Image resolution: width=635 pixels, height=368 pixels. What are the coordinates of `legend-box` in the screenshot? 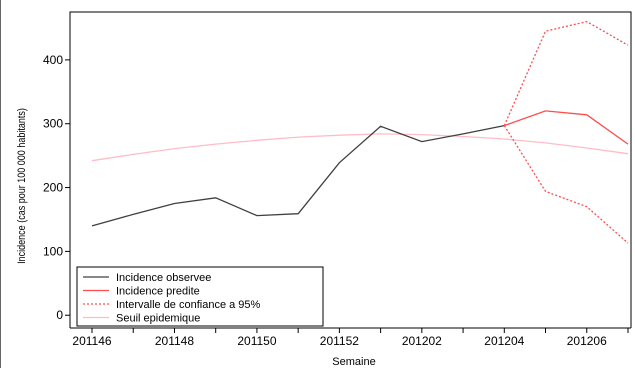 It's located at (200, 296).